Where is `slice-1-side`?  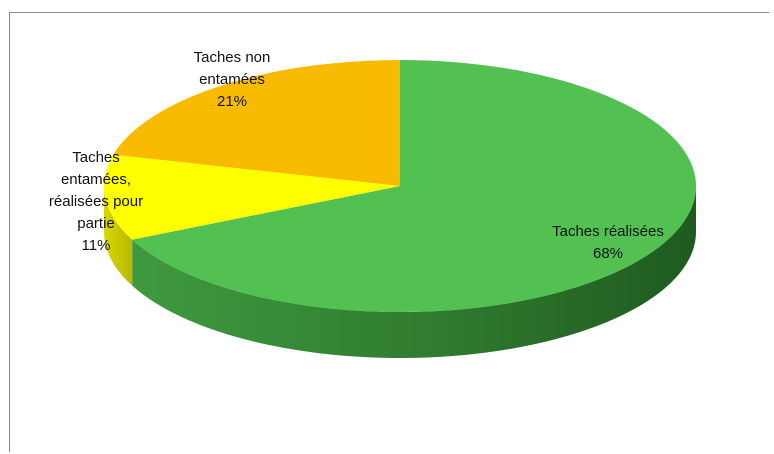 slice-1-side is located at coordinates (118, 236).